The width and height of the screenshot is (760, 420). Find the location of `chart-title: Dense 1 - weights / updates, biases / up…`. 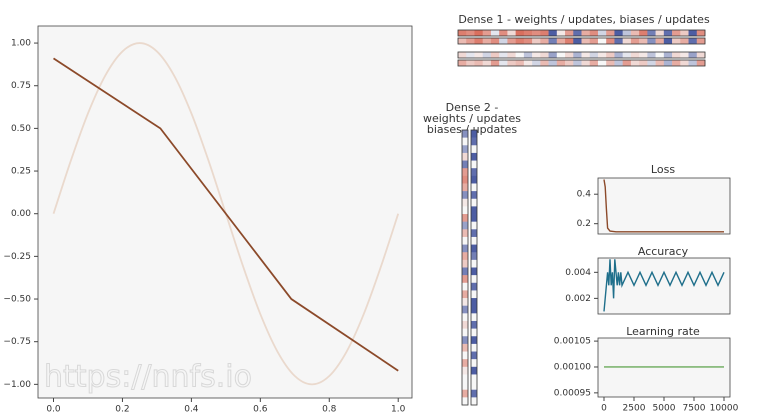

chart-title: Dense 1 - weights / updates, biases / up… is located at coordinates (584, 19).